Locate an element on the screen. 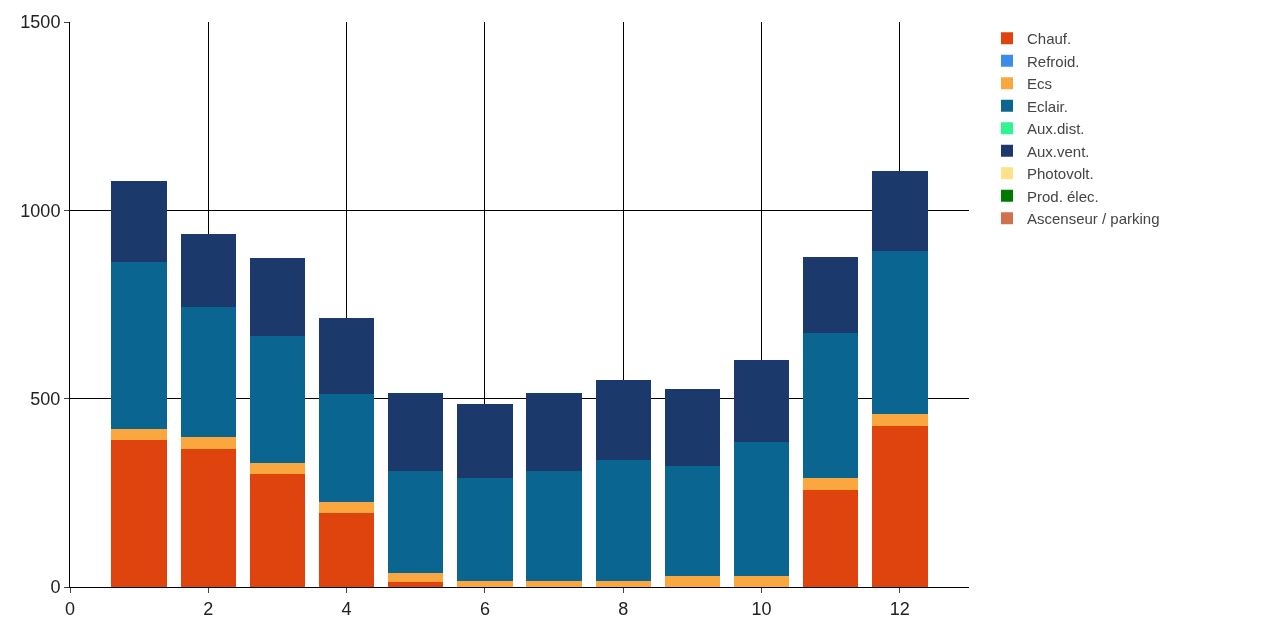  legend-label: Refroid. is located at coordinates (1053, 61).